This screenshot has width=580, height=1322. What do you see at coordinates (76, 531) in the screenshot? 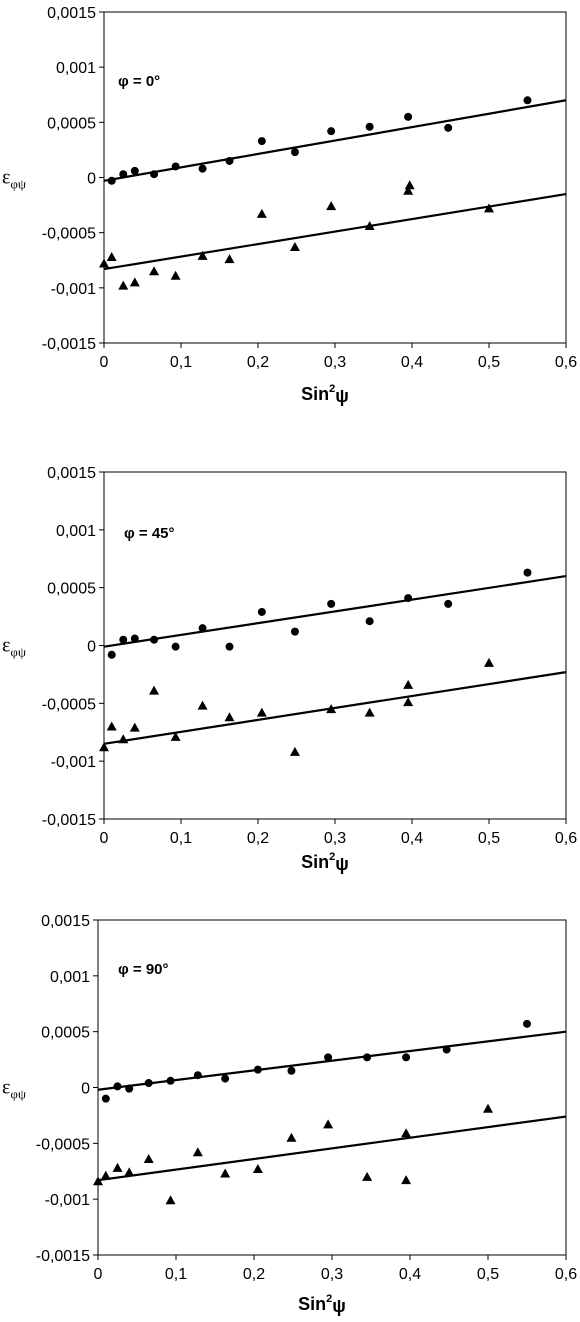
I see `y-tick-label: 0,001` at bounding box center [76, 531].